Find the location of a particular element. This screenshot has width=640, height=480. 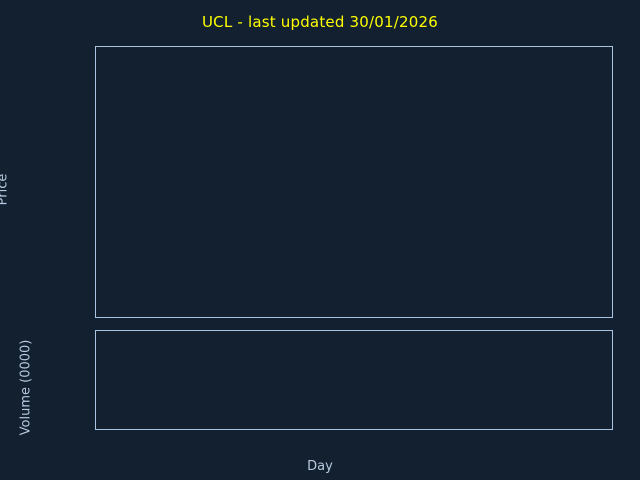

x-axis-title: Day is located at coordinates (320, 466).